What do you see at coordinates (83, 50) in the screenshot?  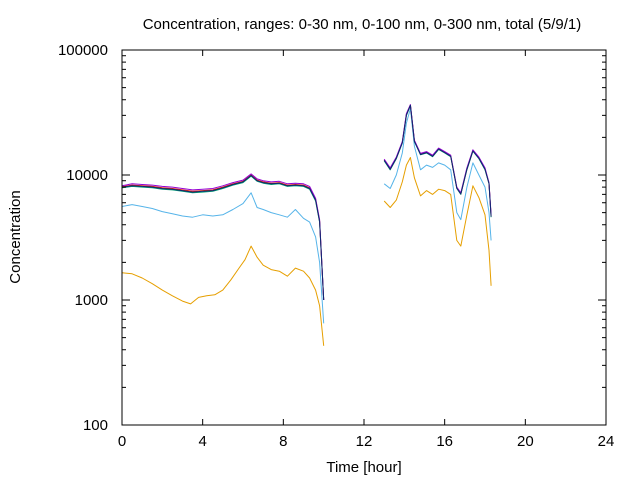 I see `y-tick-label: 100000` at bounding box center [83, 50].